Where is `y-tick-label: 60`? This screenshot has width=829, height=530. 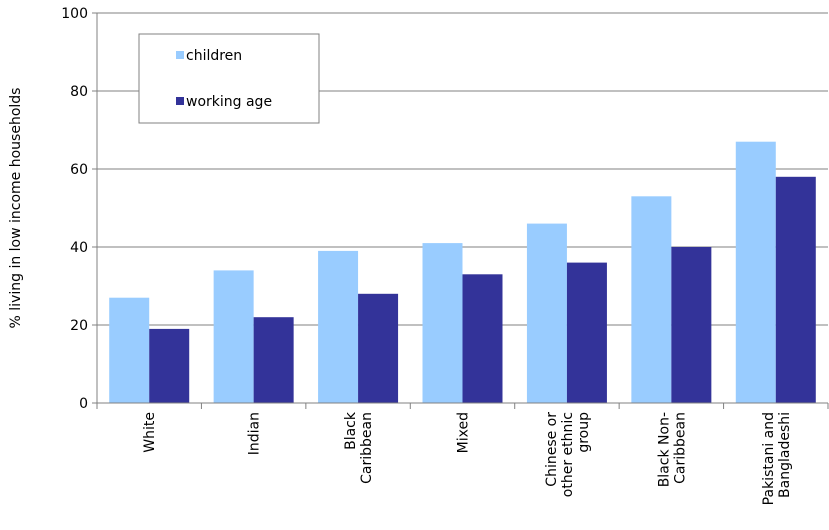 y-tick-label: 60 is located at coordinates (79, 170).